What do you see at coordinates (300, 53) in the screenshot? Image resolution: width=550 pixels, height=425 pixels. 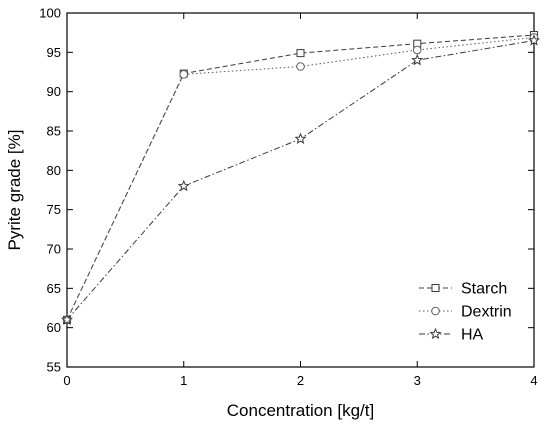 I see `data-point-starch` at bounding box center [300, 53].